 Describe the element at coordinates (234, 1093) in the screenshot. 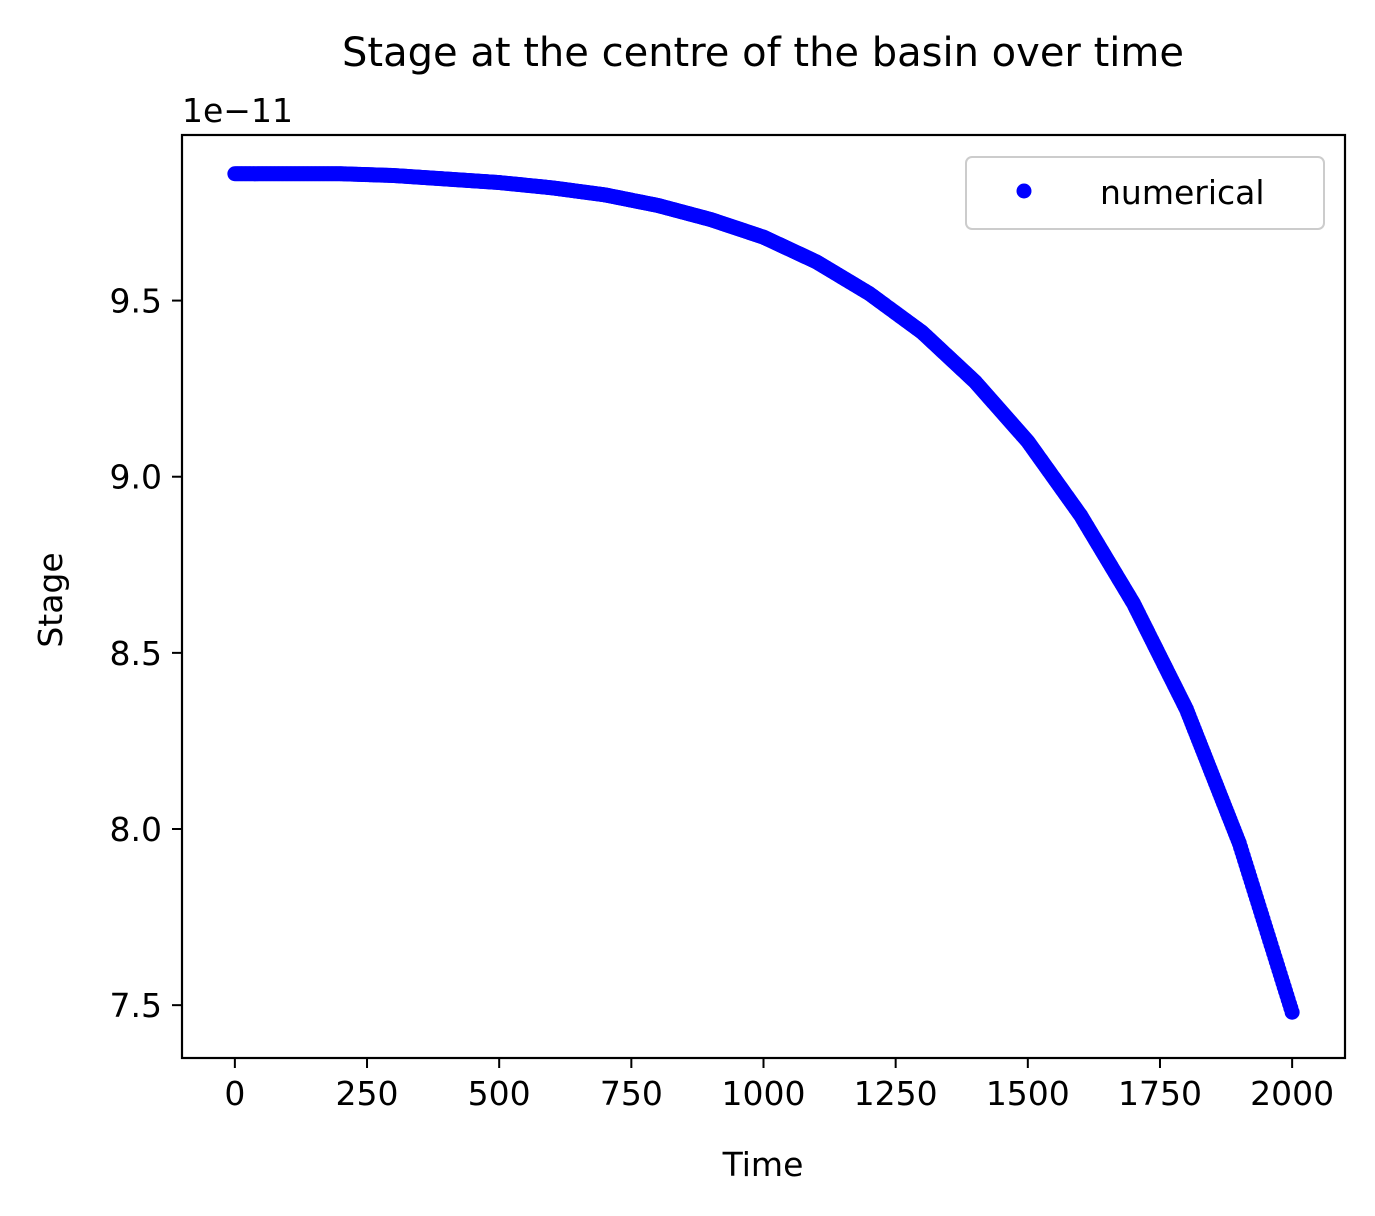

I see `x-tick-label: 0` at that location.